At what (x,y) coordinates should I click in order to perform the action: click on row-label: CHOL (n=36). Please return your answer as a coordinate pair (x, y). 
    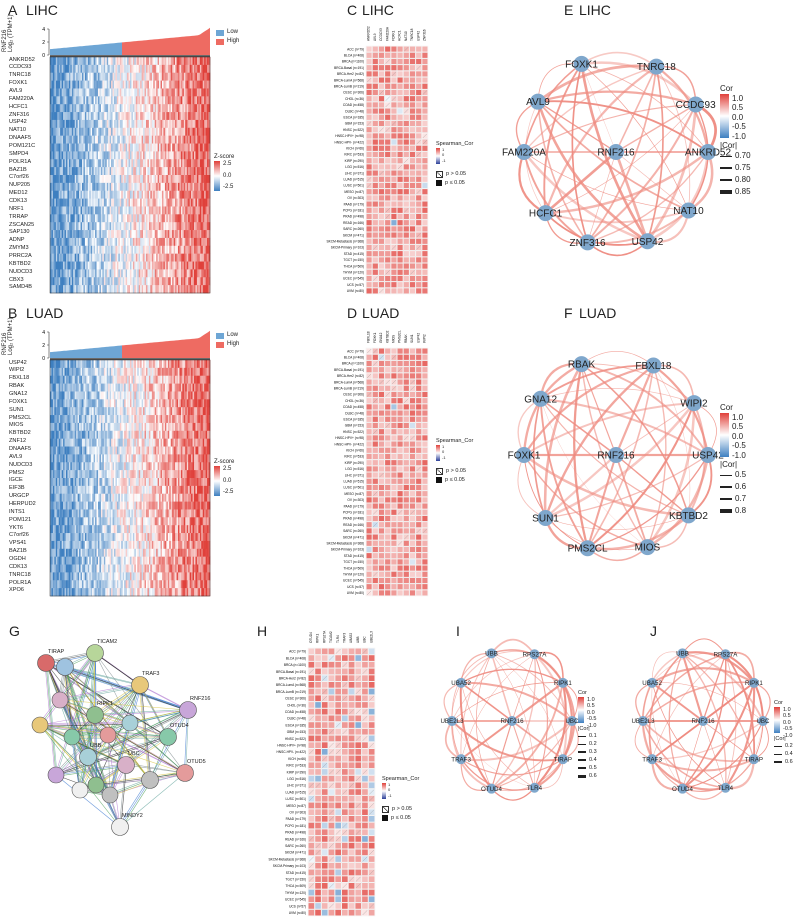
    Looking at the image, I should click on (296, 705).